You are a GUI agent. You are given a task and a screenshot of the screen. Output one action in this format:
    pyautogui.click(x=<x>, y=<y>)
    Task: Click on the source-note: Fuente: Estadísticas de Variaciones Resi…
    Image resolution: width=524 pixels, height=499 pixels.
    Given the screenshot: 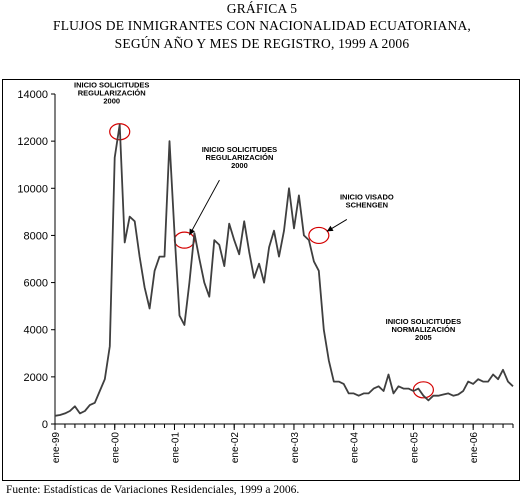 What is the action you would take?
    pyautogui.click(x=153, y=490)
    